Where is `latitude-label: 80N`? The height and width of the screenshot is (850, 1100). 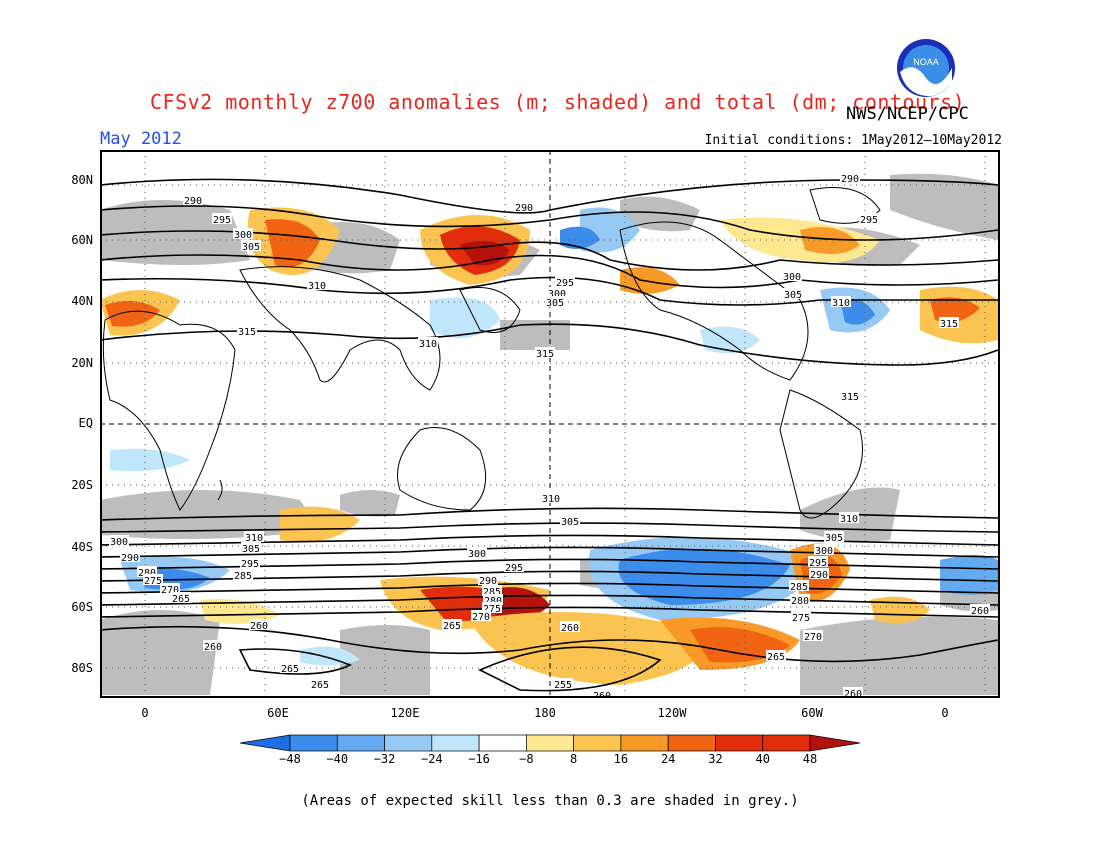 latitude-label: 80N is located at coordinates (82, 180).